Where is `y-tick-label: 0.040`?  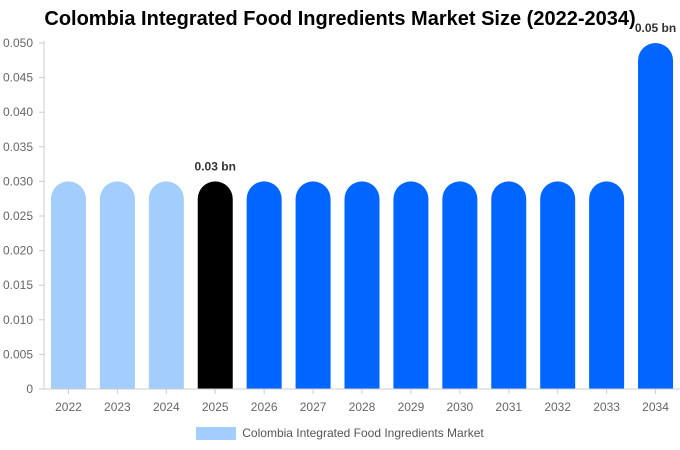
y-tick-label: 0.040 is located at coordinates (18, 112).